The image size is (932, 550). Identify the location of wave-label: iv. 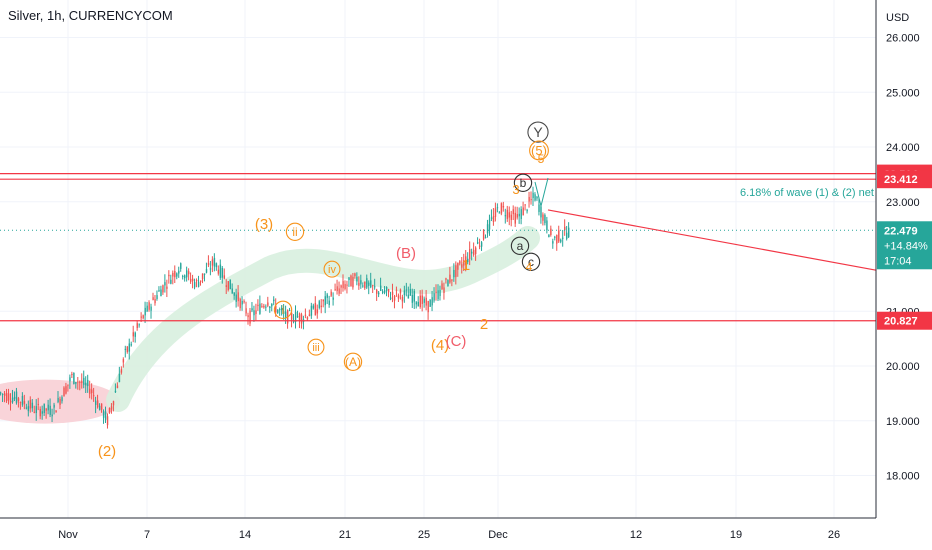
(332, 270).